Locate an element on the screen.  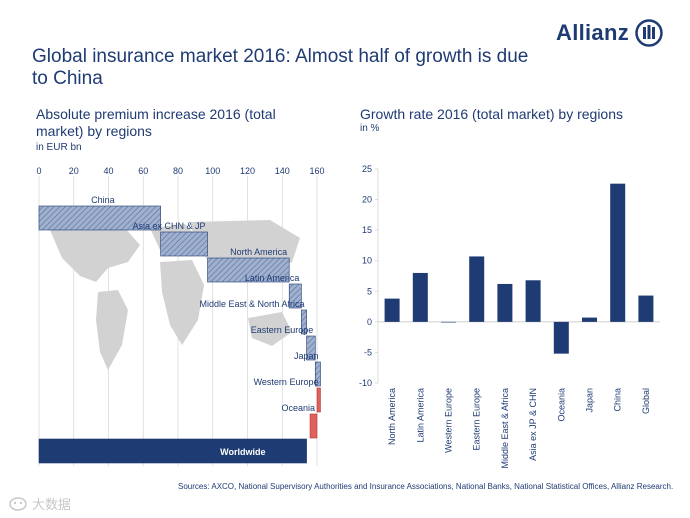
category-label-western-europe: Western Europe is located at coordinates (449, 420).